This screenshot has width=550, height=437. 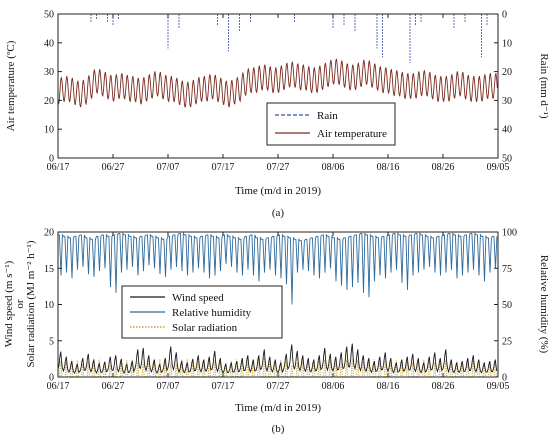 I want to click on panel-b-ytick-left-label: 20, so click(x=49, y=233).